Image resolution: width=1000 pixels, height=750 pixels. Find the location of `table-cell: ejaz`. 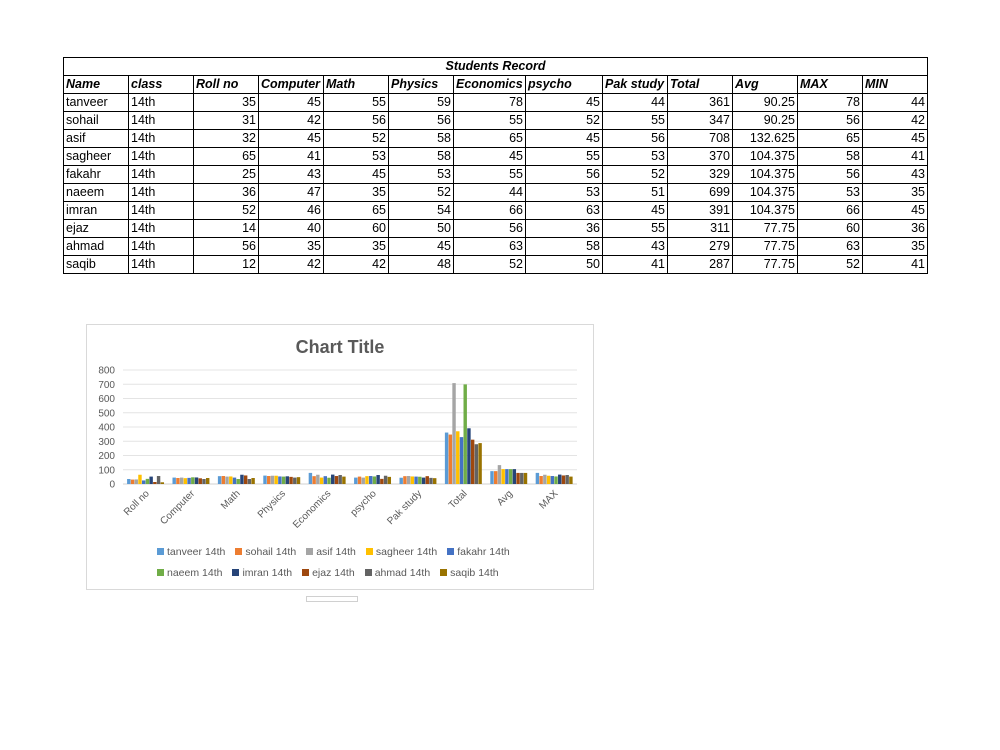

table-cell: ejaz is located at coordinates (96, 228).